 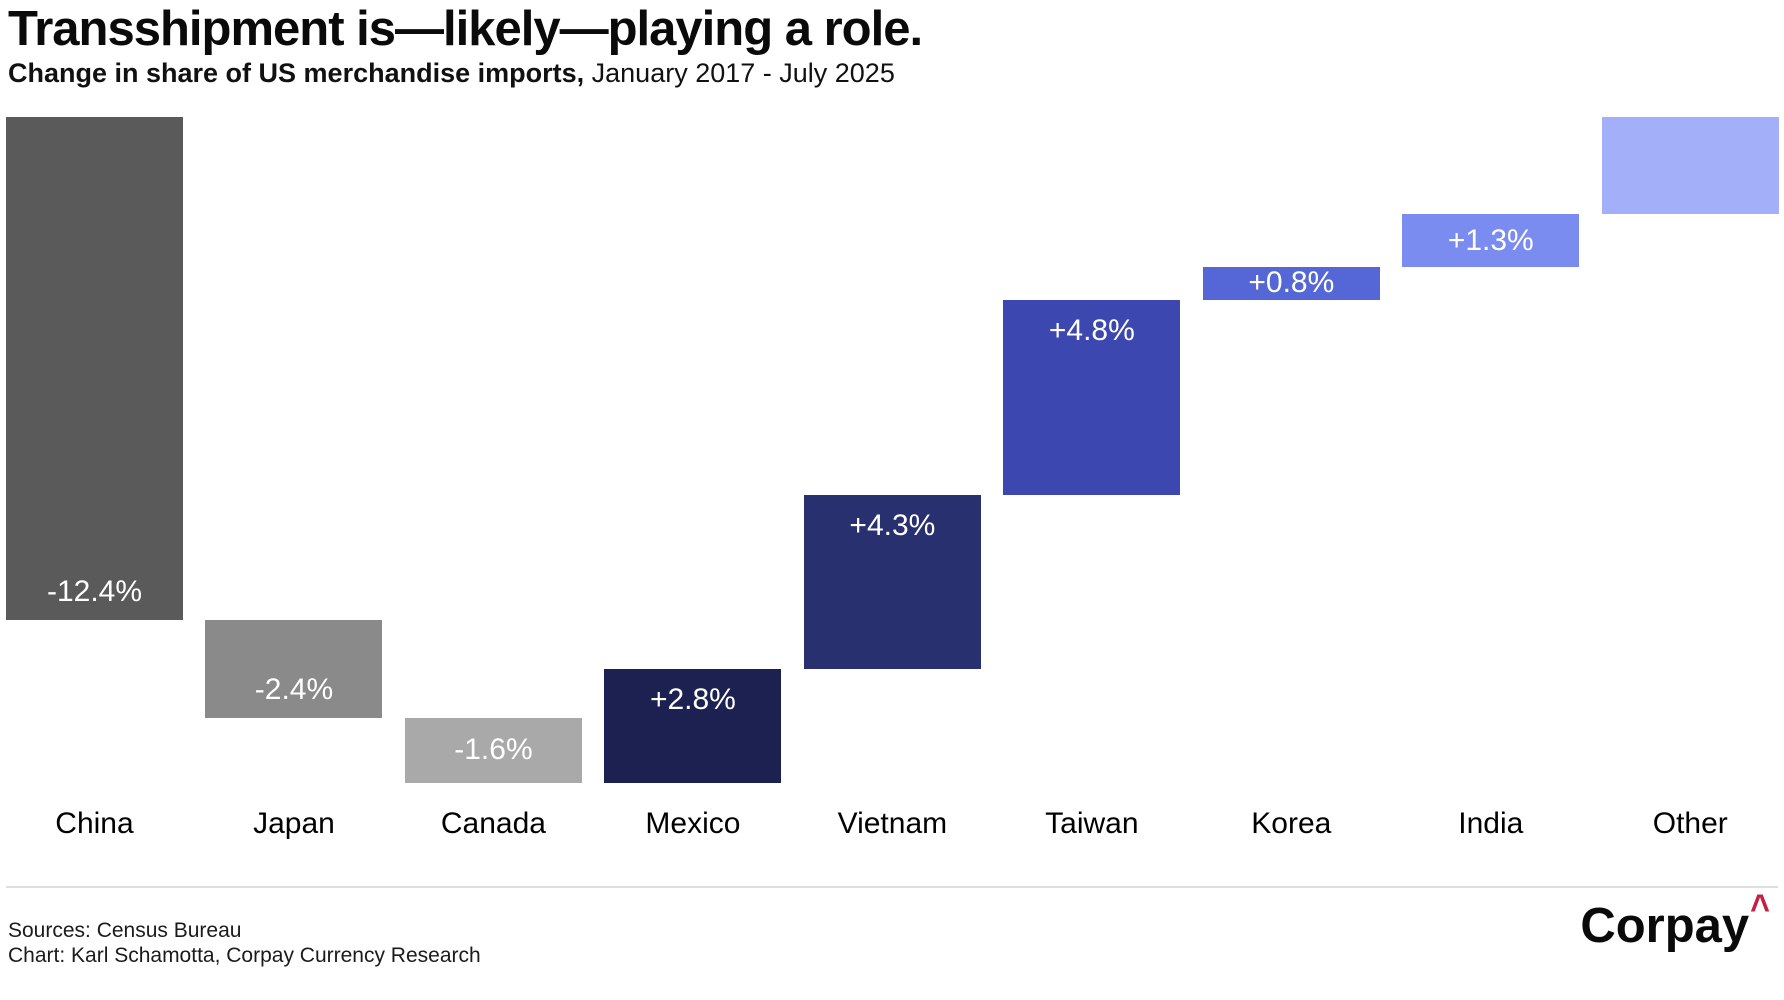 I want to click on bar-value-label: +0.8%, so click(x=1291, y=283).